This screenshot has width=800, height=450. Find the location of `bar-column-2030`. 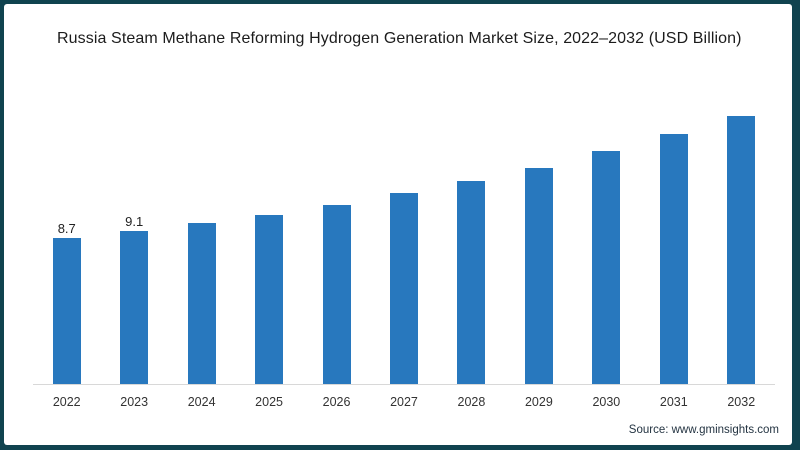

bar-column-2030 is located at coordinates (606, 234).